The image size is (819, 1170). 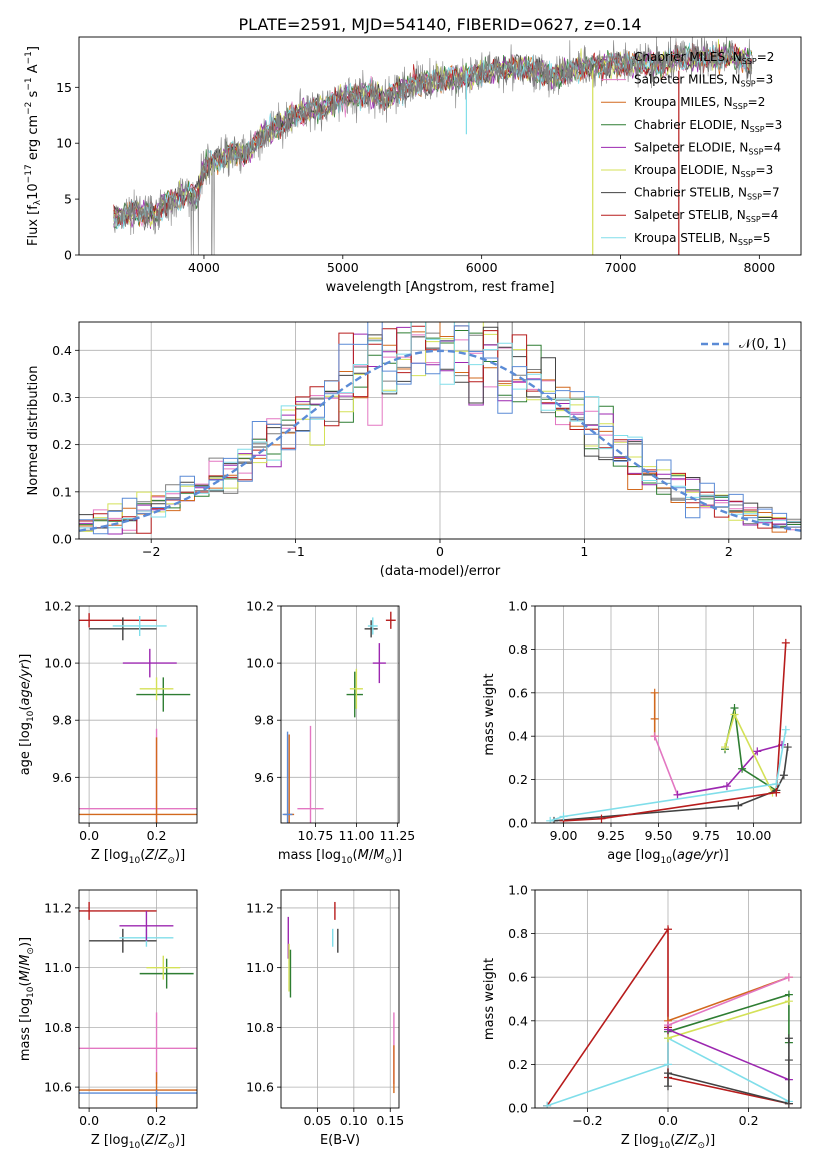 I want to click on age_vs_mass-axes: 10.75 11.00 11.25 9.6 9.8 10.0 10.2, so click(x=330, y=721).